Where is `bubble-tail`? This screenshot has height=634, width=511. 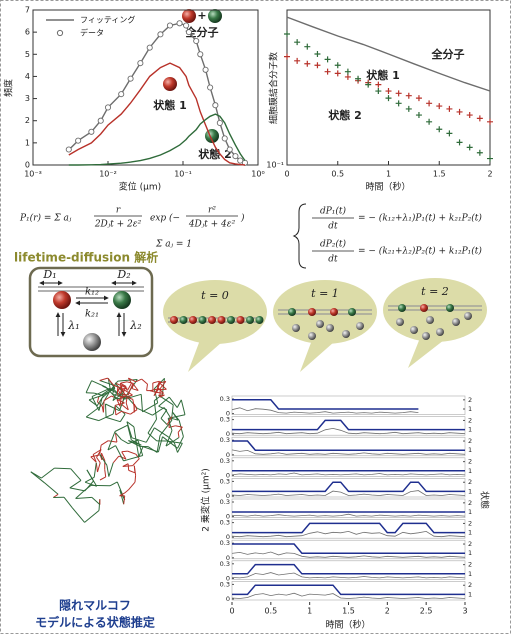 bubble-tail is located at coordinates (317, 356).